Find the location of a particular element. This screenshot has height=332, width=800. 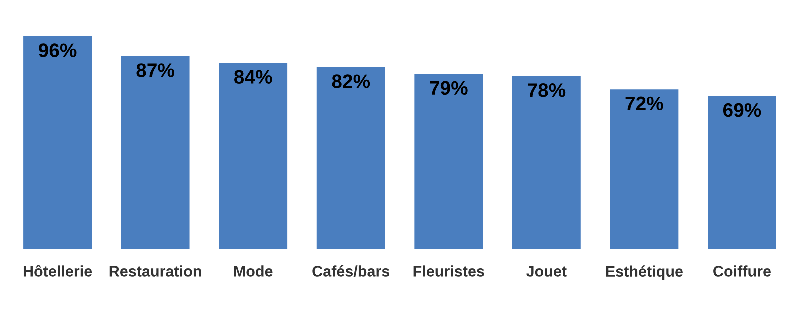

x-tick-label: Esthétique is located at coordinates (644, 273).